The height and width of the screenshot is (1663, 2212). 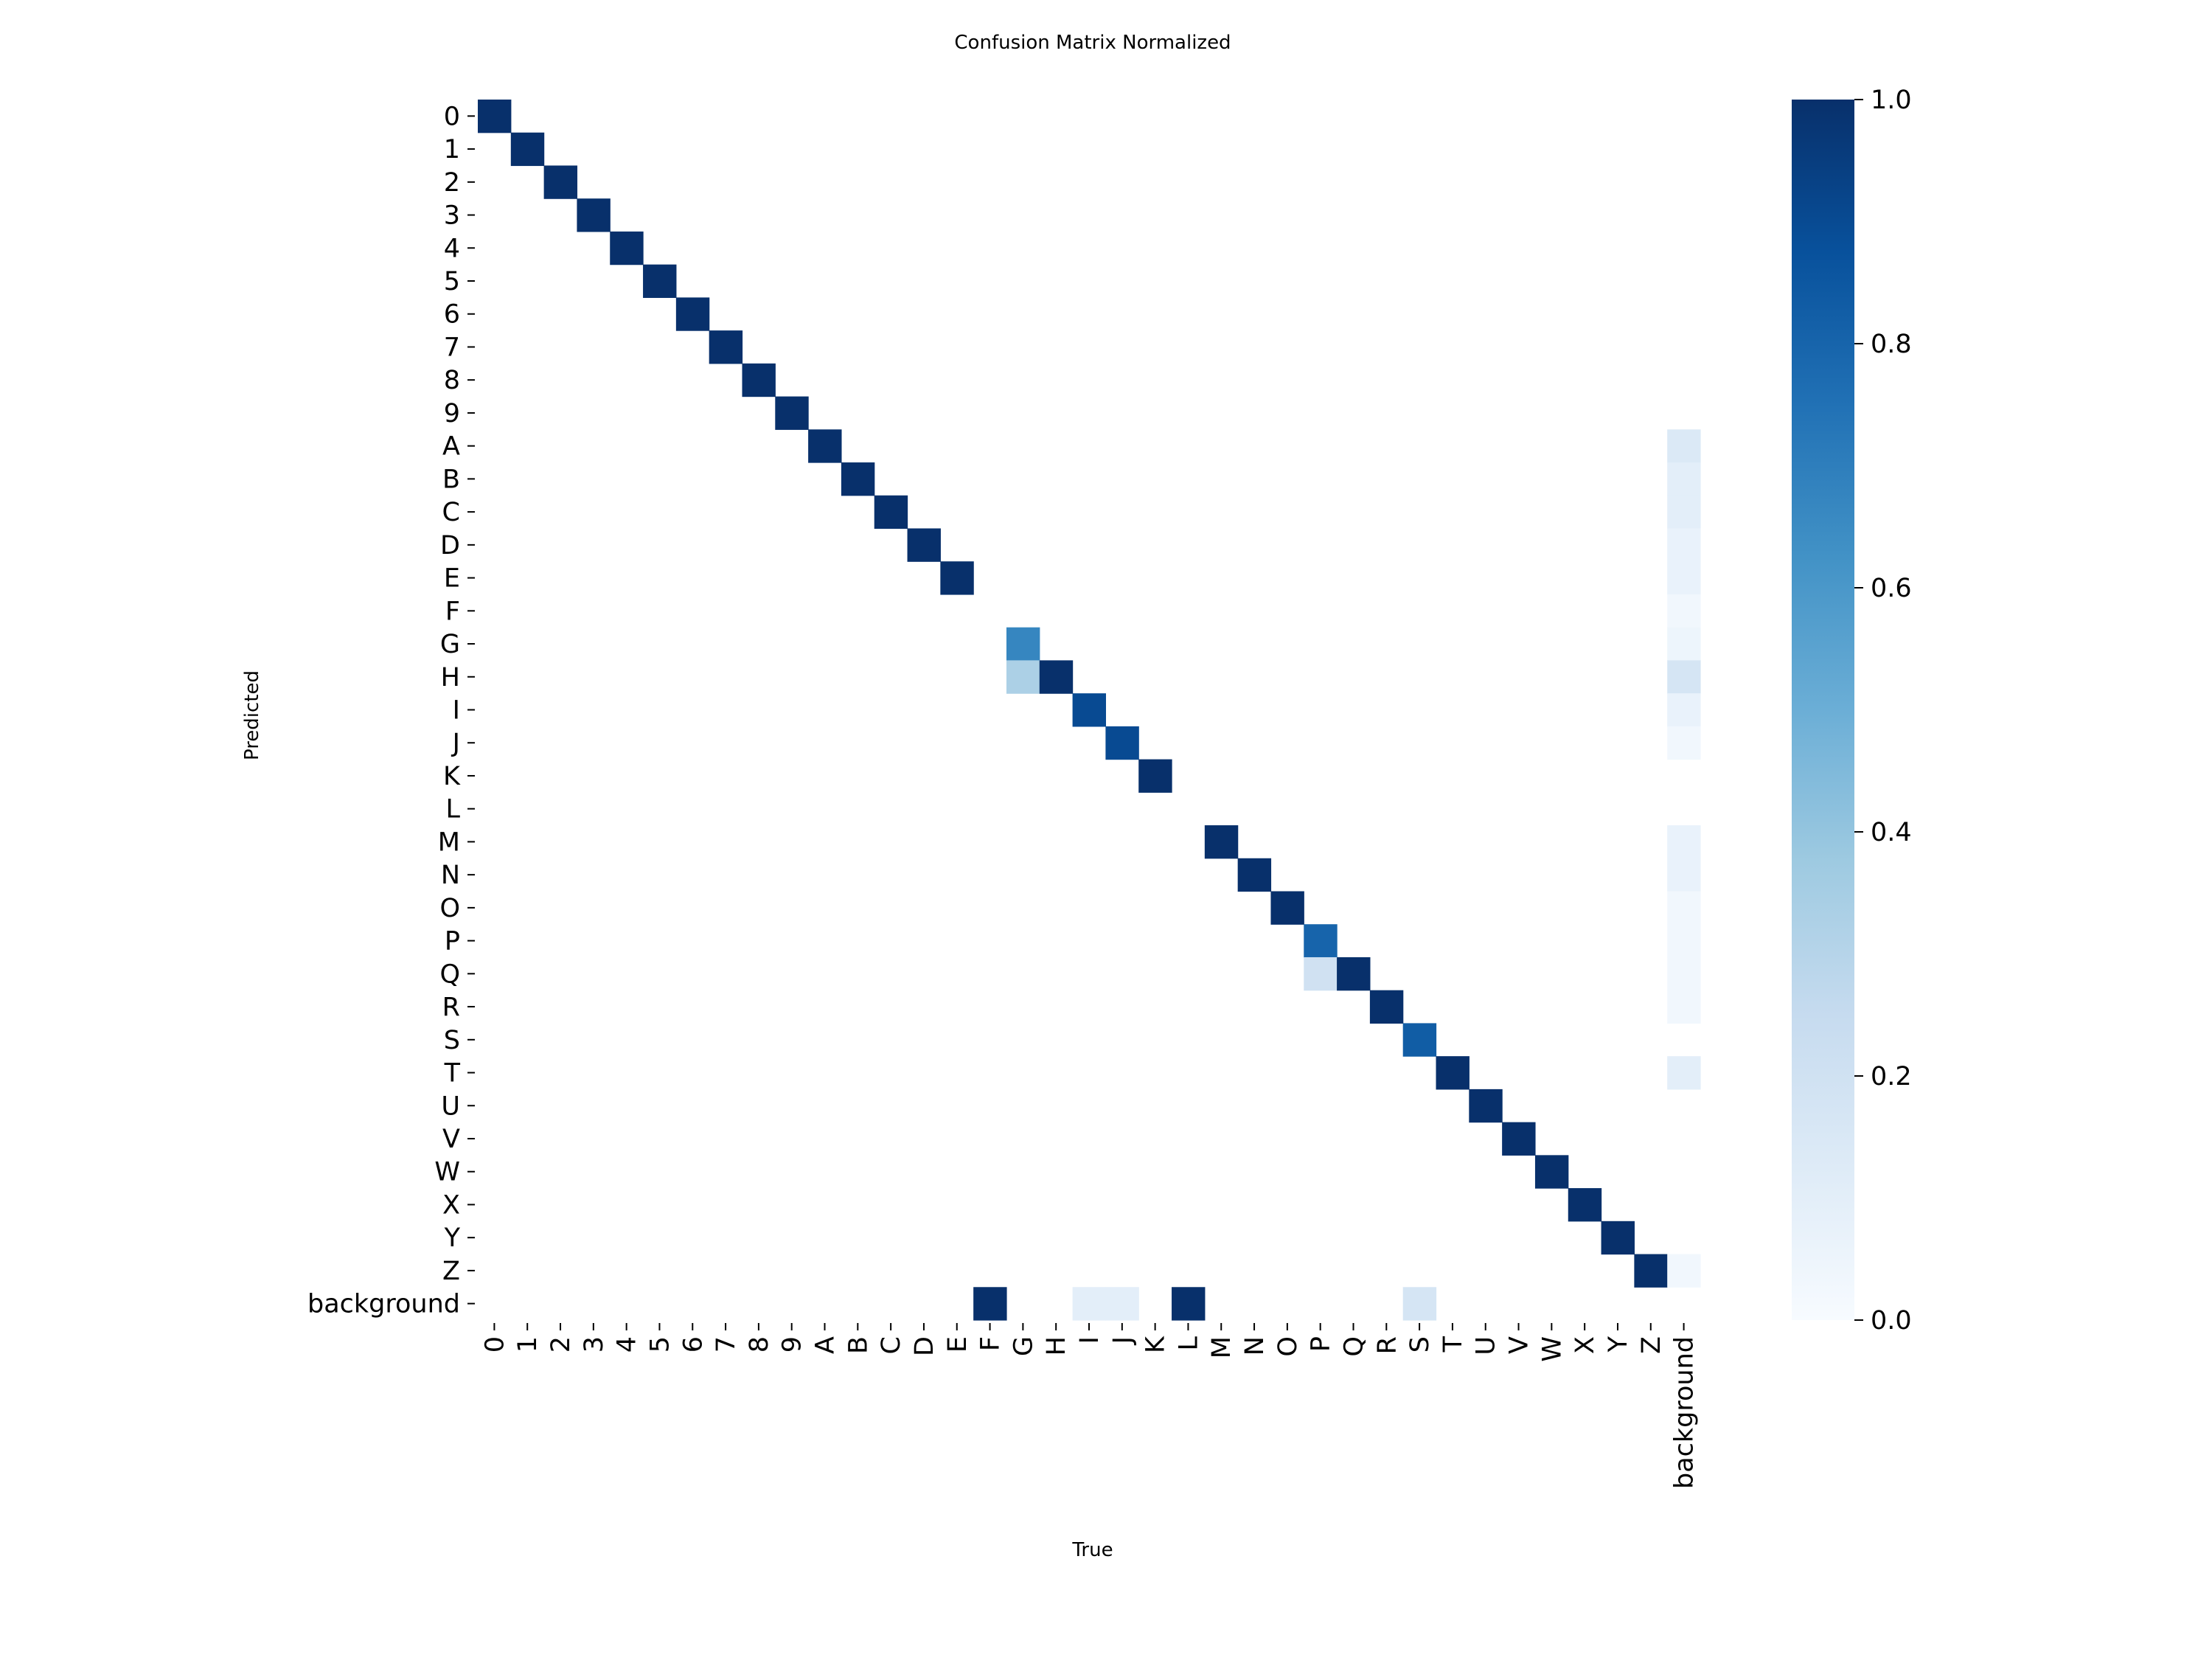 What do you see at coordinates (450, 677) in the screenshot?
I see `y-tick-label-h: H` at bounding box center [450, 677].